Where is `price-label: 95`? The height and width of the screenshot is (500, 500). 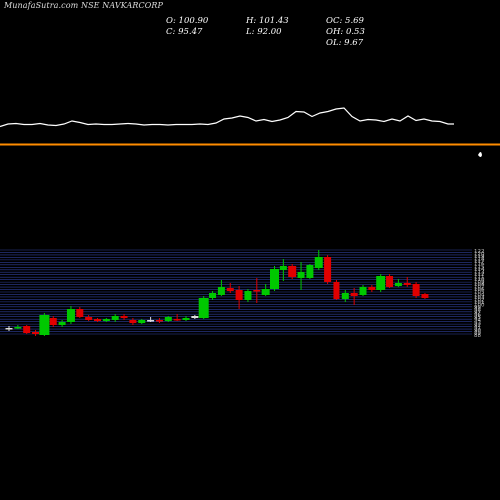
price-label: 95 is located at coordinates (477, 318).